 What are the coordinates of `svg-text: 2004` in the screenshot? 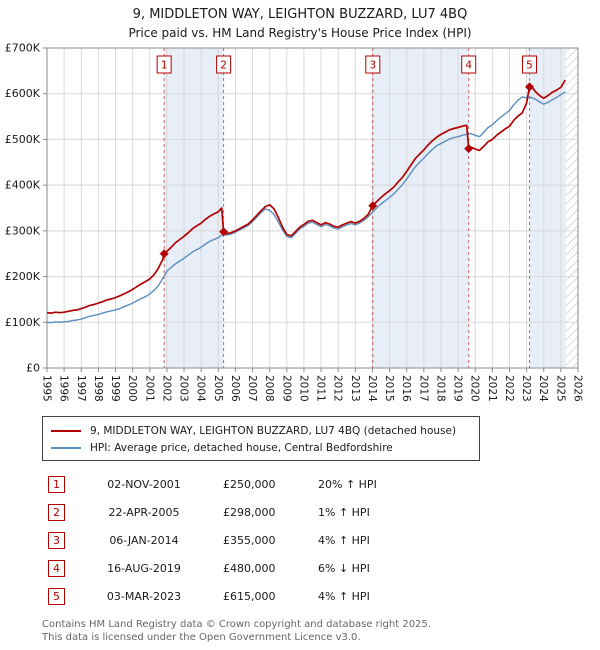 It's located at (201, 388).